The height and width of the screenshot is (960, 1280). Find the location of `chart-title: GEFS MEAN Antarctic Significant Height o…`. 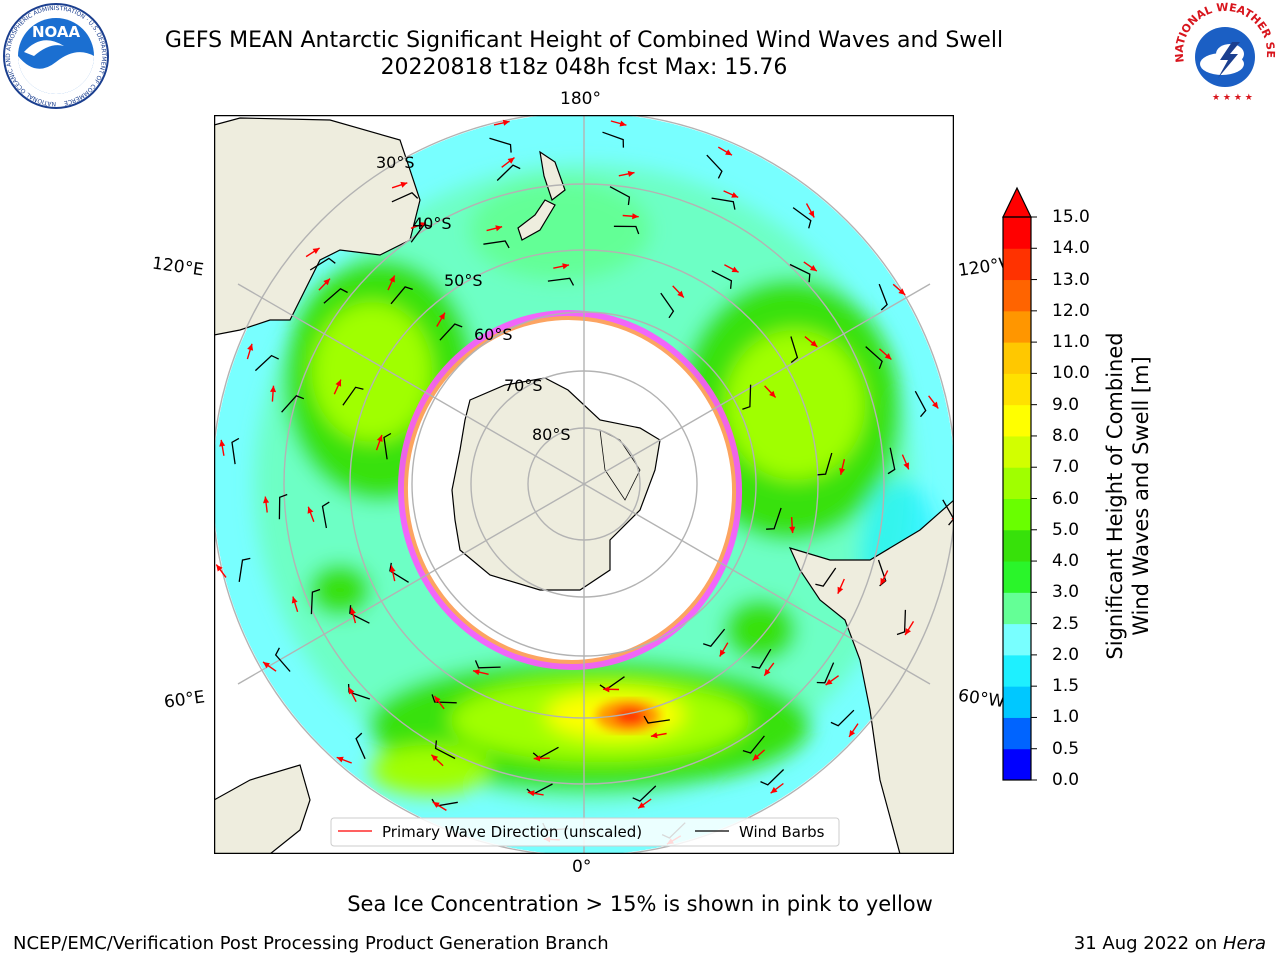

chart-title: GEFS MEAN Antarctic Significant Height o… is located at coordinates (584, 40).